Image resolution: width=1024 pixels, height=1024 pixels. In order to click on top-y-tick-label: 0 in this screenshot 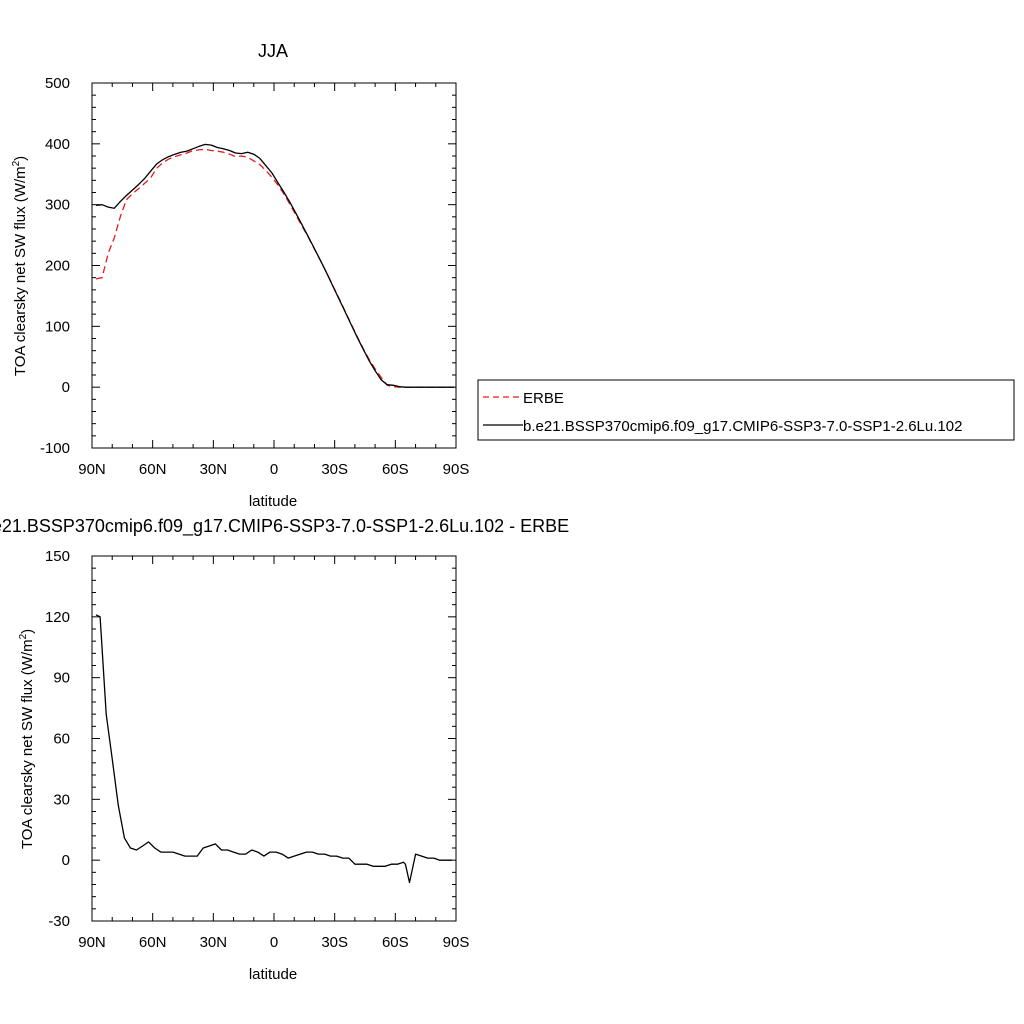, I will do `click(66, 387)`.